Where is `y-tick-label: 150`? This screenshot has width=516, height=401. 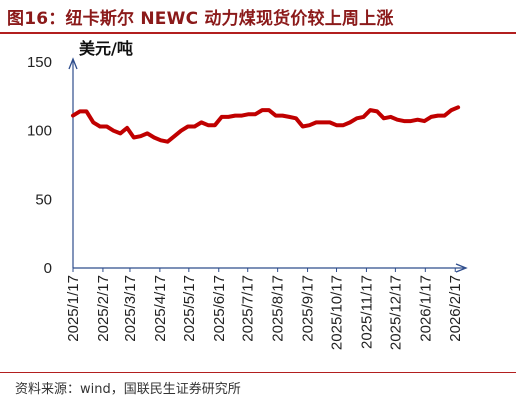 y-tick-label: 150 is located at coordinates (39, 62).